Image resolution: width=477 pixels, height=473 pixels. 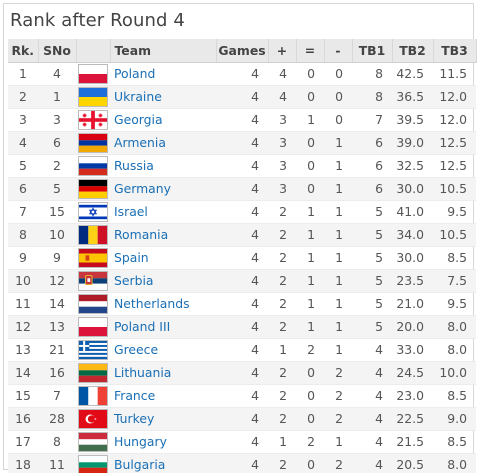 I want to click on greece-flag-icon, so click(x=93, y=349).